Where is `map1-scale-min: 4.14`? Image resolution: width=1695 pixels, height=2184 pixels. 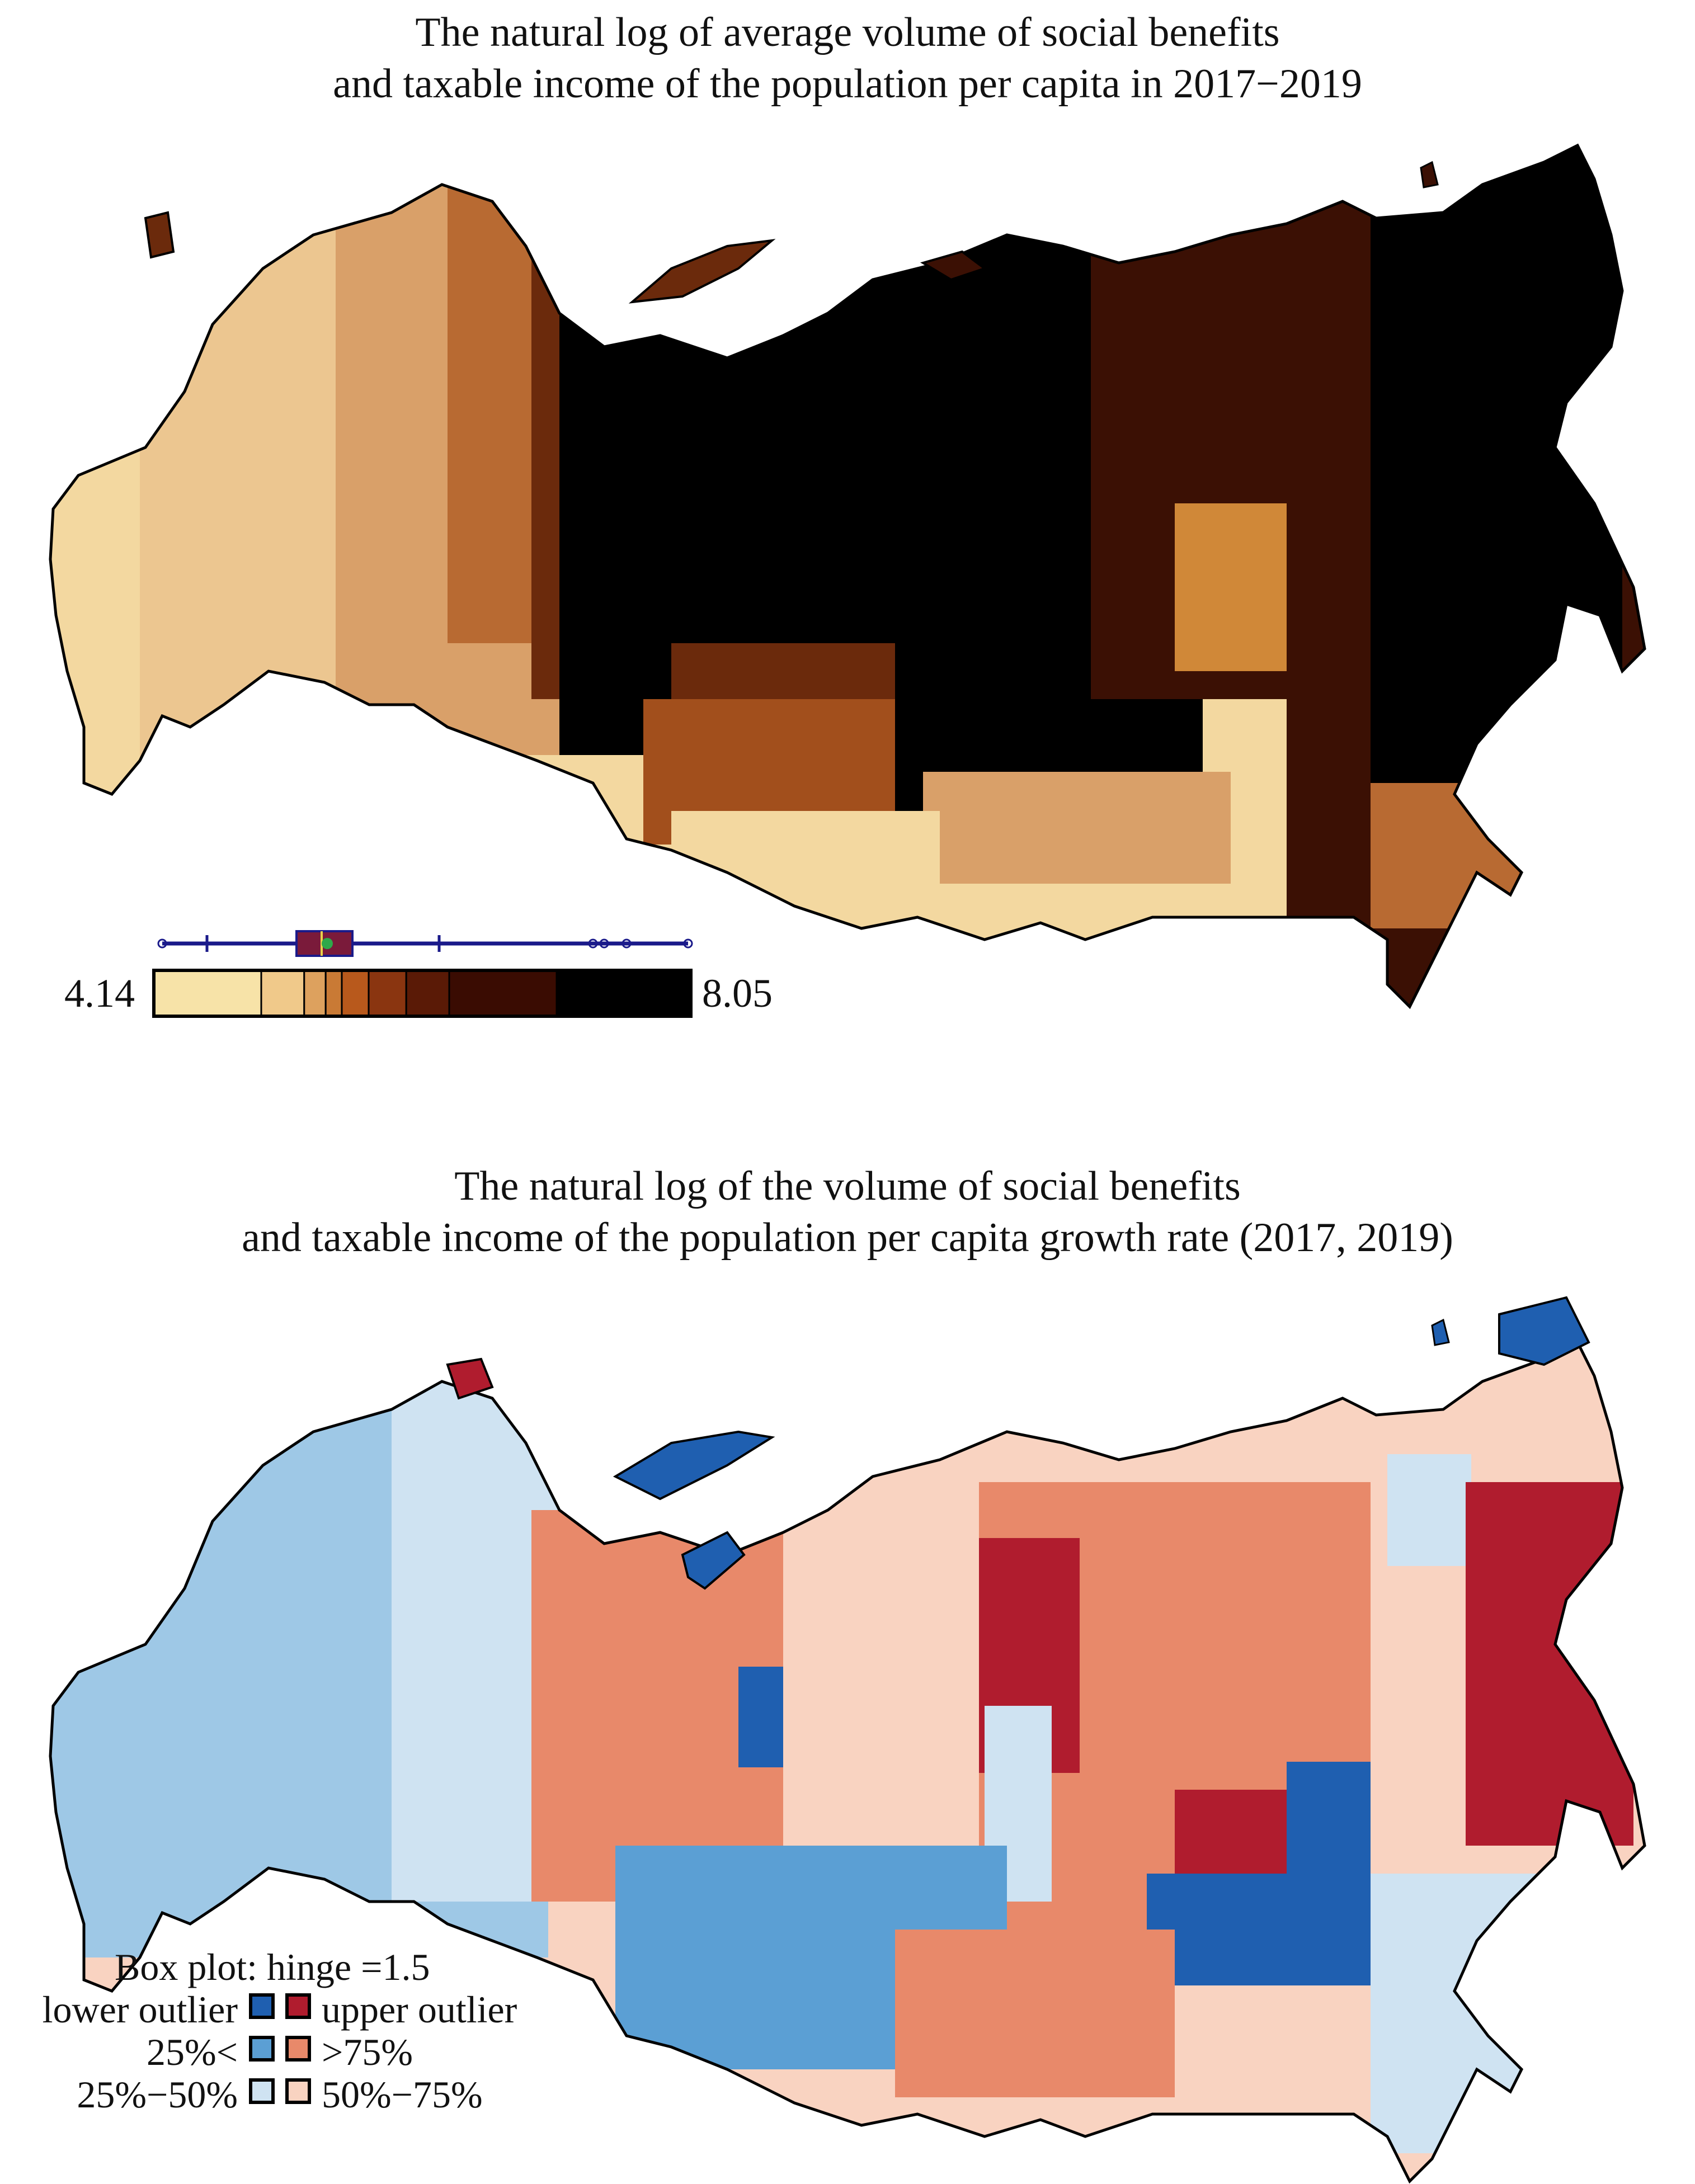
map1-scale-min: 4.14 is located at coordinates (100, 994).